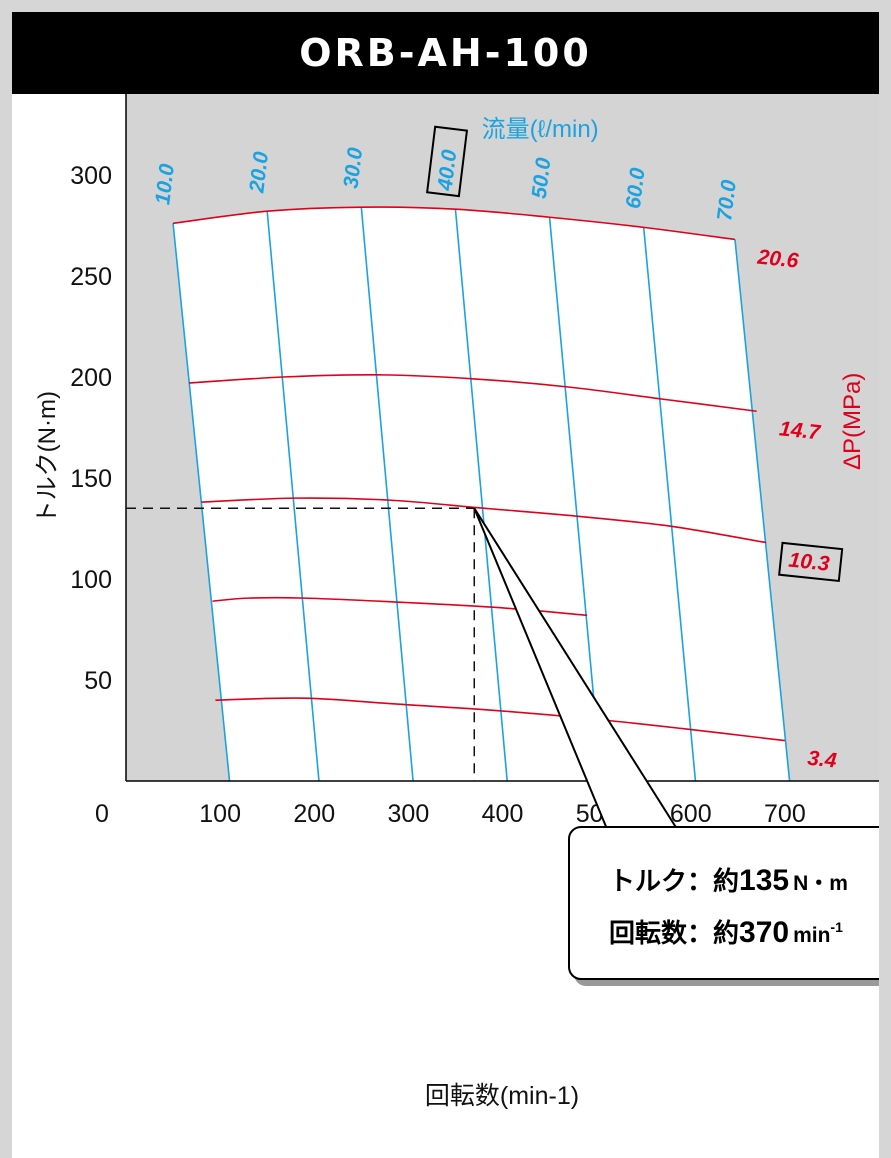 Image resolution: width=891 pixels, height=1158 pixels. What do you see at coordinates (314, 814) in the screenshot?
I see `x-tick-label: 200` at bounding box center [314, 814].